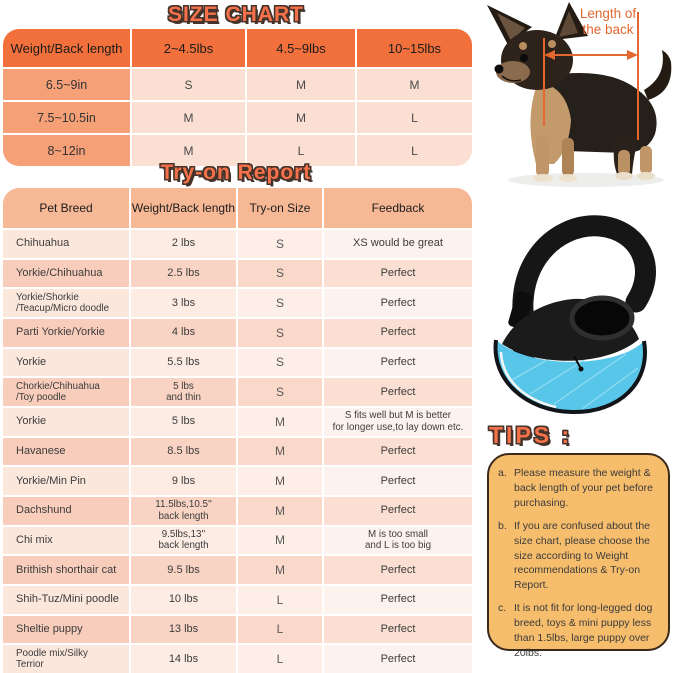 The image size is (679, 673). What do you see at coordinates (66, 659) in the screenshot?
I see `pet-breed-cell: Poodle mix/Silky Terrior` at bounding box center [66, 659].